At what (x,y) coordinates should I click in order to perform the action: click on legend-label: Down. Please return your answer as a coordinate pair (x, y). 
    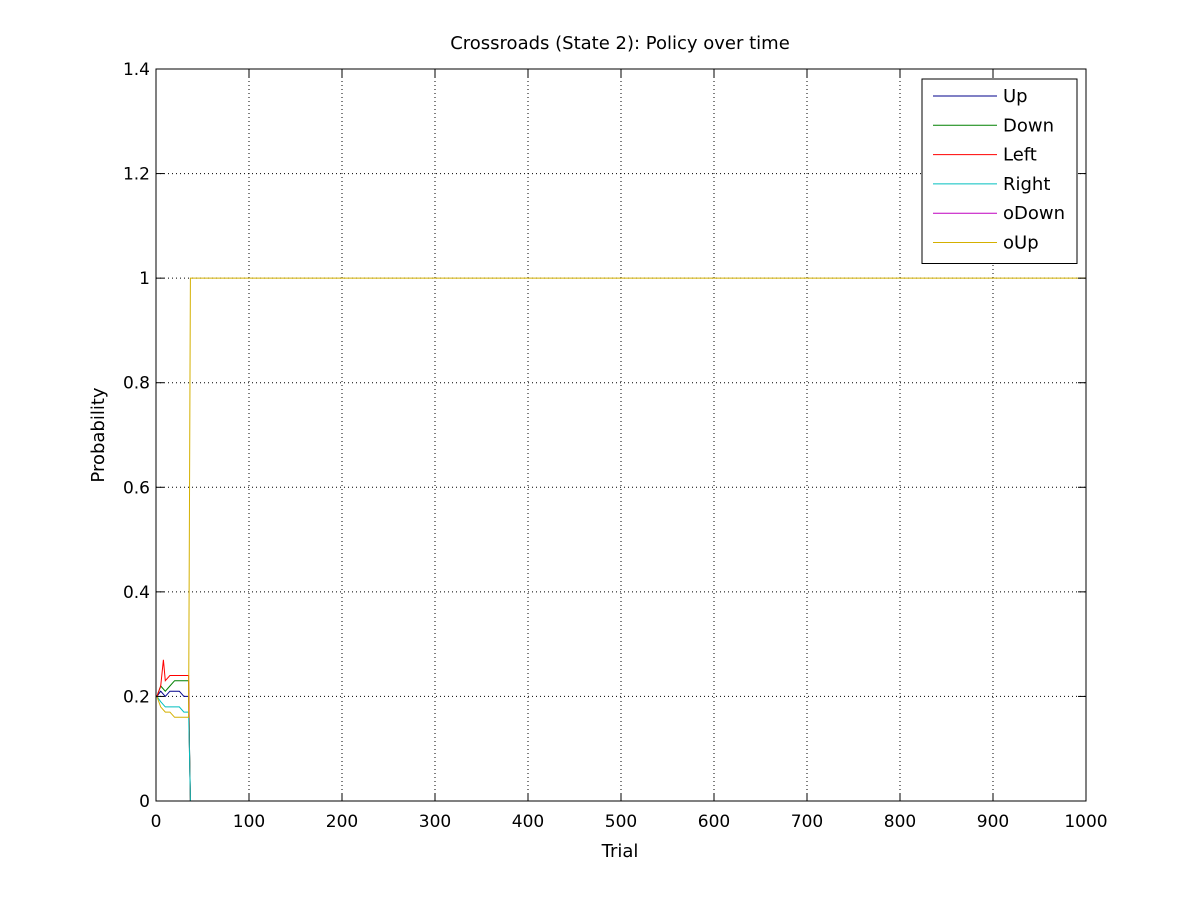
    Looking at the image, I should click on (1028, 125).